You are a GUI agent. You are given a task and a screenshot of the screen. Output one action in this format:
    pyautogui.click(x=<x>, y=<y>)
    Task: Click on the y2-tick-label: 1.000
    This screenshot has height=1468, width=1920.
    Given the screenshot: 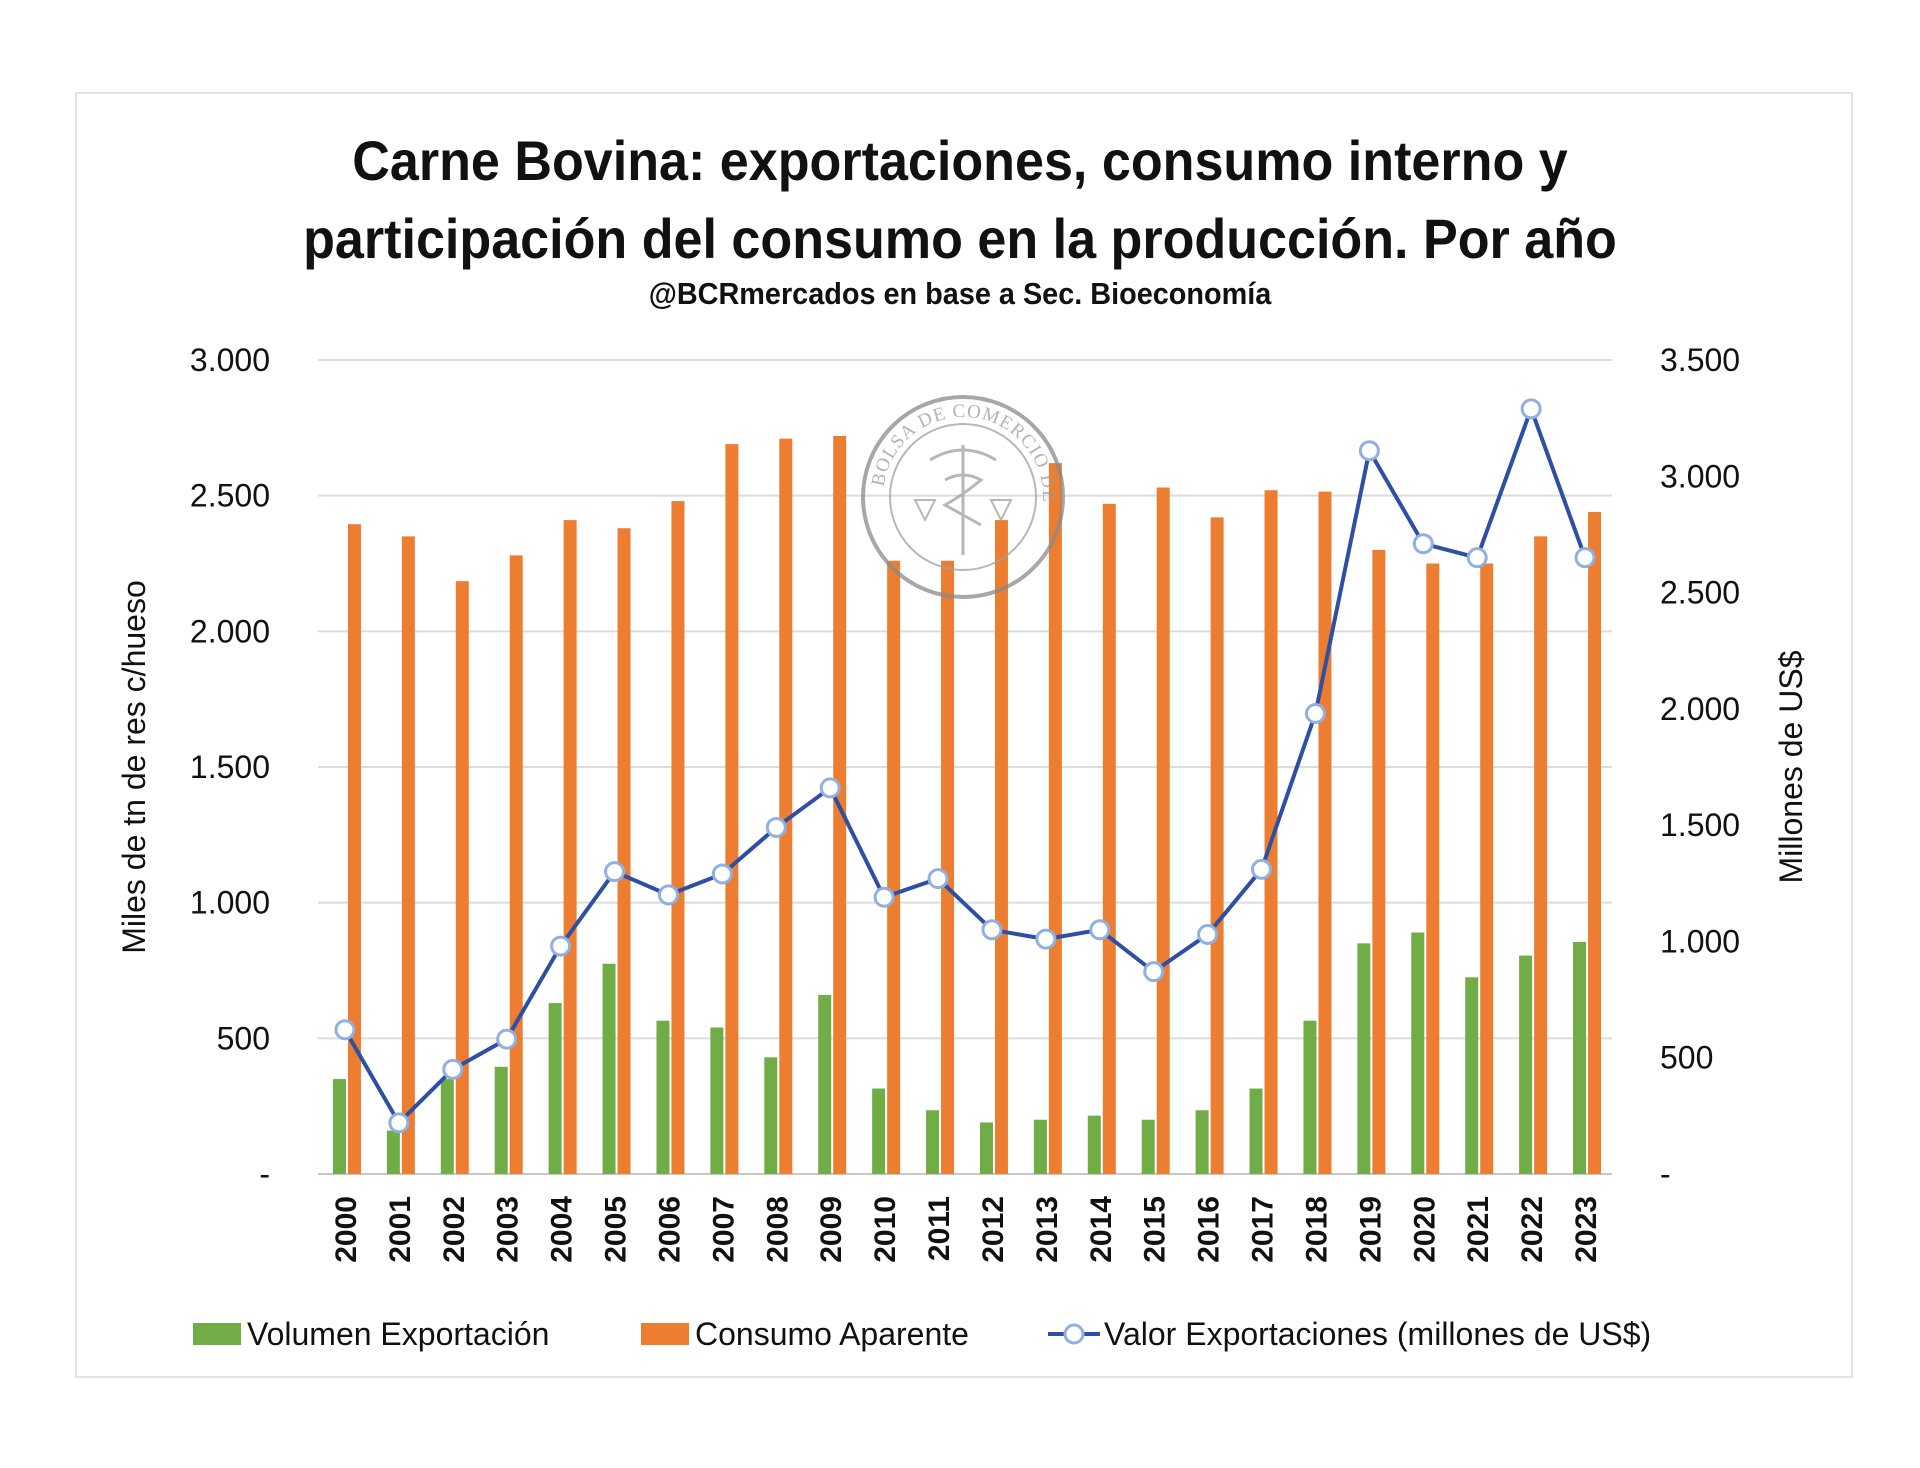 What is the action you would take?
    pyautogui.click(x=1700, y=941)
    